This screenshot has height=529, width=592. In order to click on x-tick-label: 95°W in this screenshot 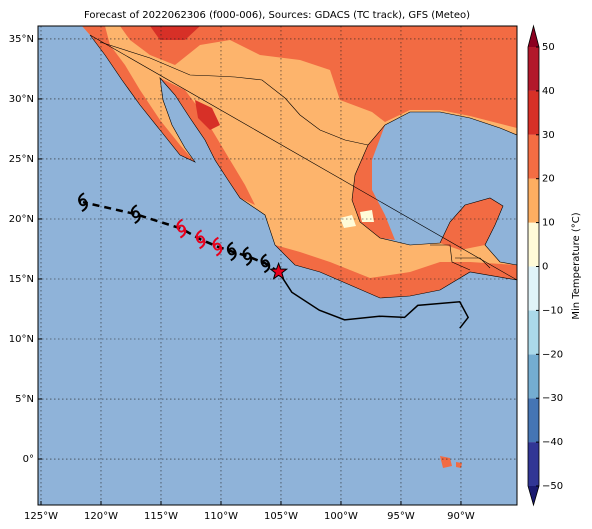, I will do `click(401, 516)`.